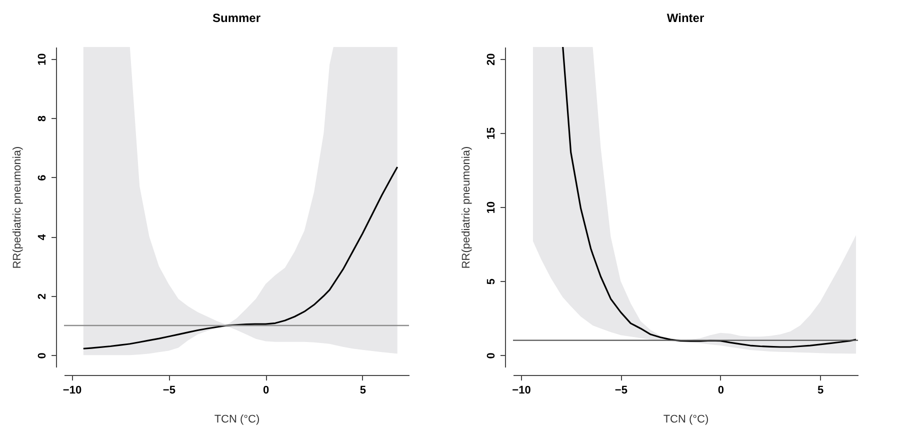 This screenshot has height=442, width=909. I want to click on y-tick-label: 20, so click(492, 59).